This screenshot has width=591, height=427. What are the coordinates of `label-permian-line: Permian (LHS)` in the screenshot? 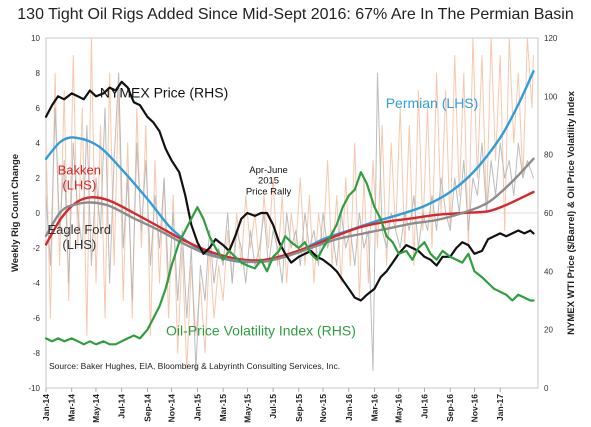 It's located at (432, 103).